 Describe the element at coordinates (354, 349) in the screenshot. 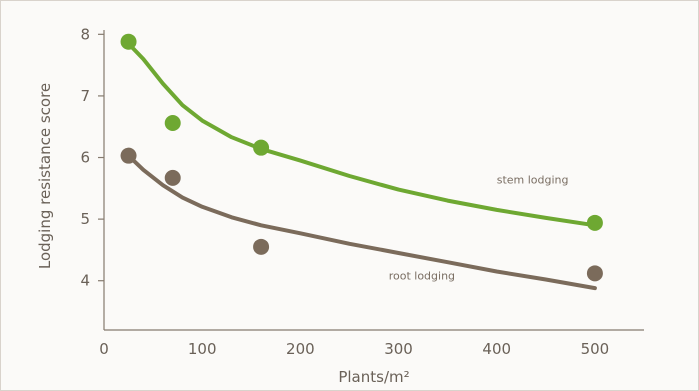

I see `x-tick-labels: 0 100 200 300 400 500` at that location.